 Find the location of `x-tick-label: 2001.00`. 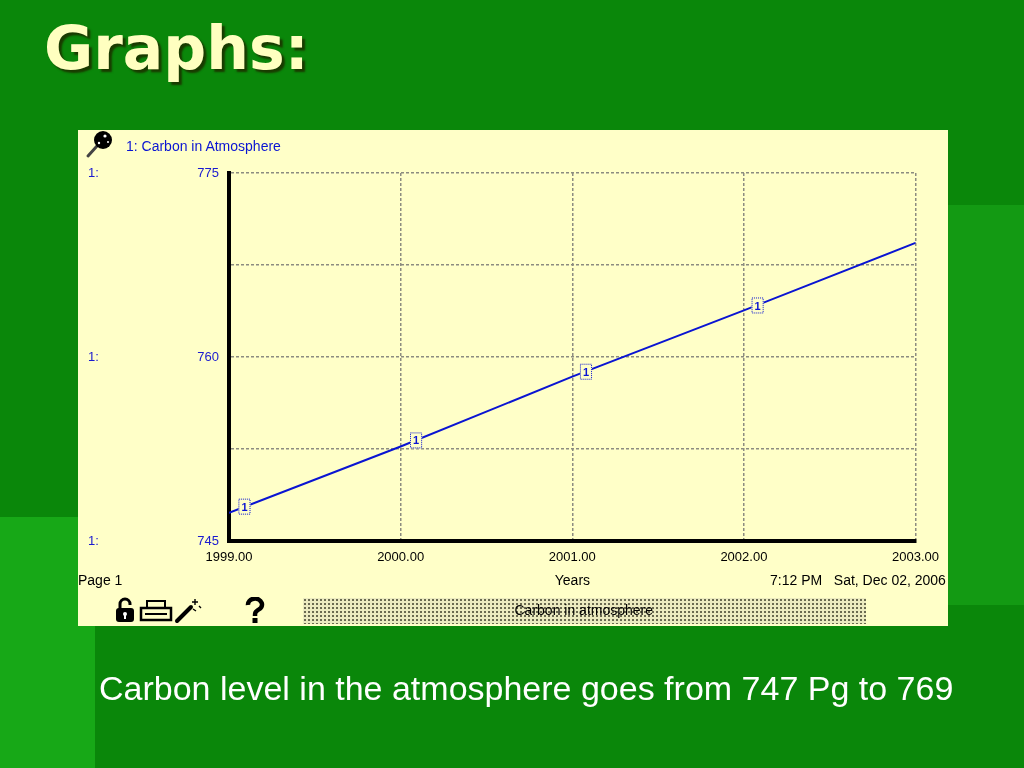

x-tick-label: 2001.00 is located at coordinates (572, 557).